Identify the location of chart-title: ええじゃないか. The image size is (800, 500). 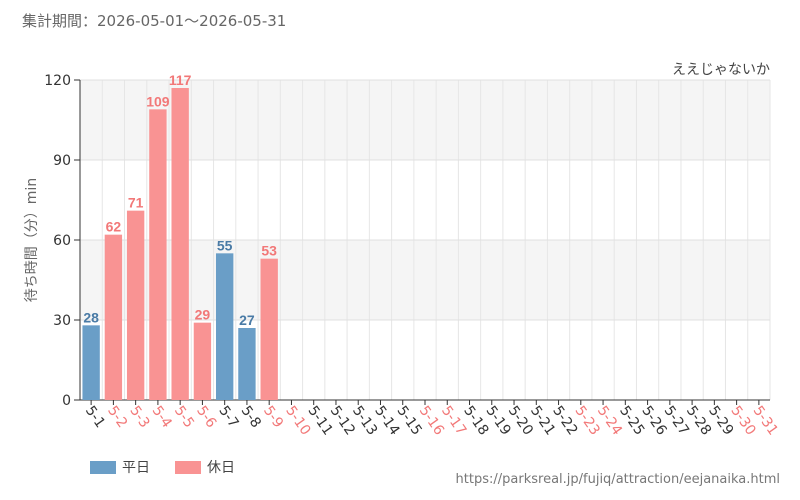
(721, 70).